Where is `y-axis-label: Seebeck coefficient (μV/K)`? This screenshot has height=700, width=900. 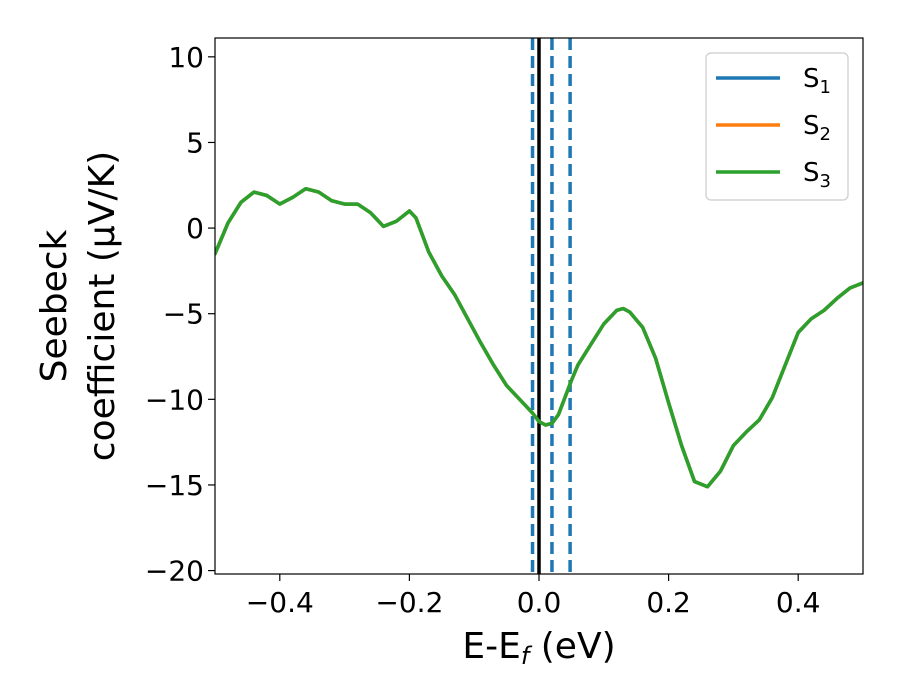
y-axis-label: Seebeck coefficient (μV/K) is located at coordinates (78, 306).